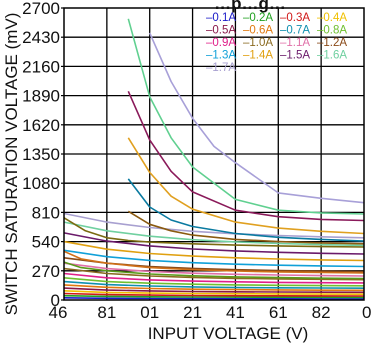  I want to click on x-tick-label: 82, so click(321, 312).